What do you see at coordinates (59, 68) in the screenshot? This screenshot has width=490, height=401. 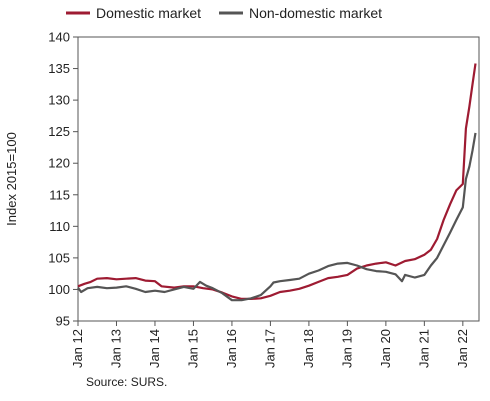 I see `y-tick-label: 135` at bounding box center [59, 68].